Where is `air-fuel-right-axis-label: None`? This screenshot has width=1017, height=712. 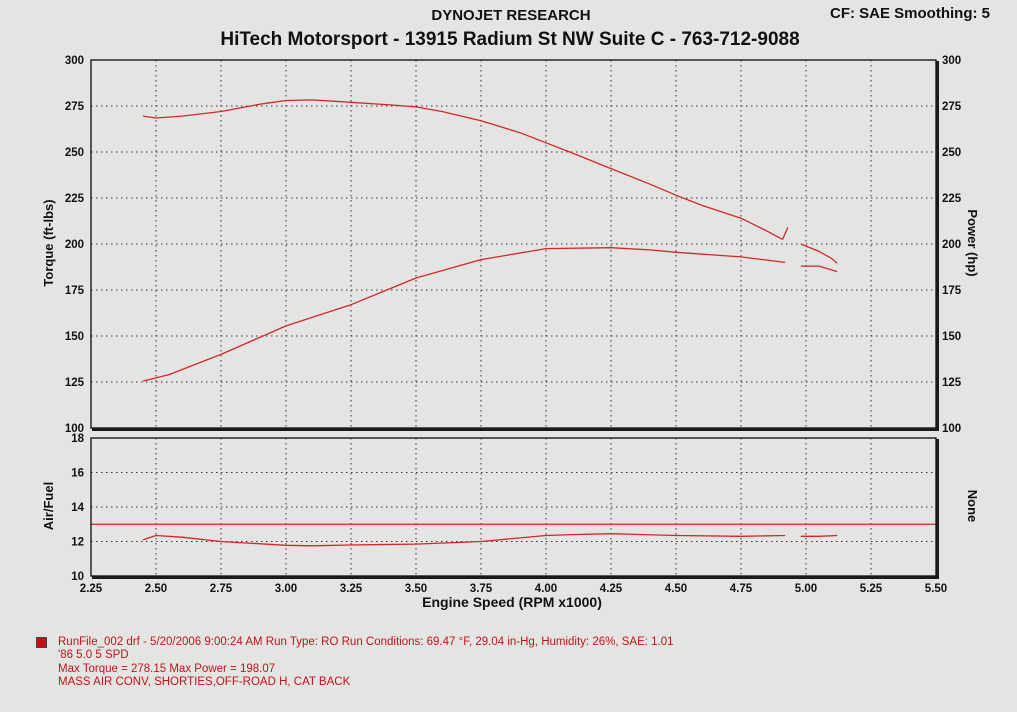 air-fuel-right-axis-label: None is located at coordinates (972, 506).